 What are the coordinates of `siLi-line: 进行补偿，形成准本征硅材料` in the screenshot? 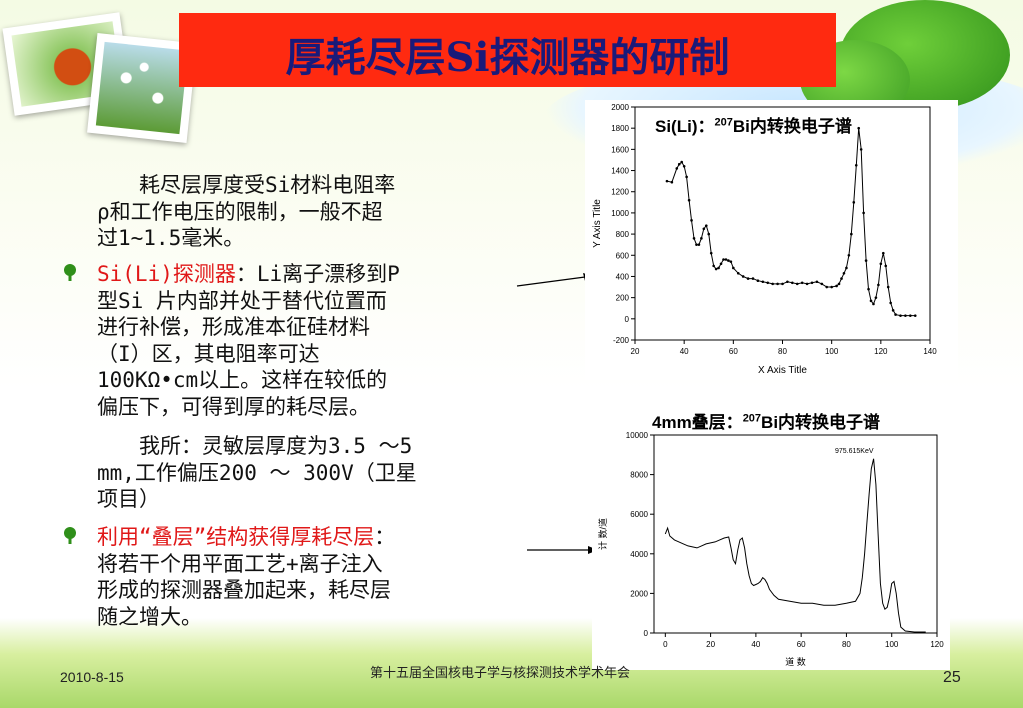 It's located at (233, 327).